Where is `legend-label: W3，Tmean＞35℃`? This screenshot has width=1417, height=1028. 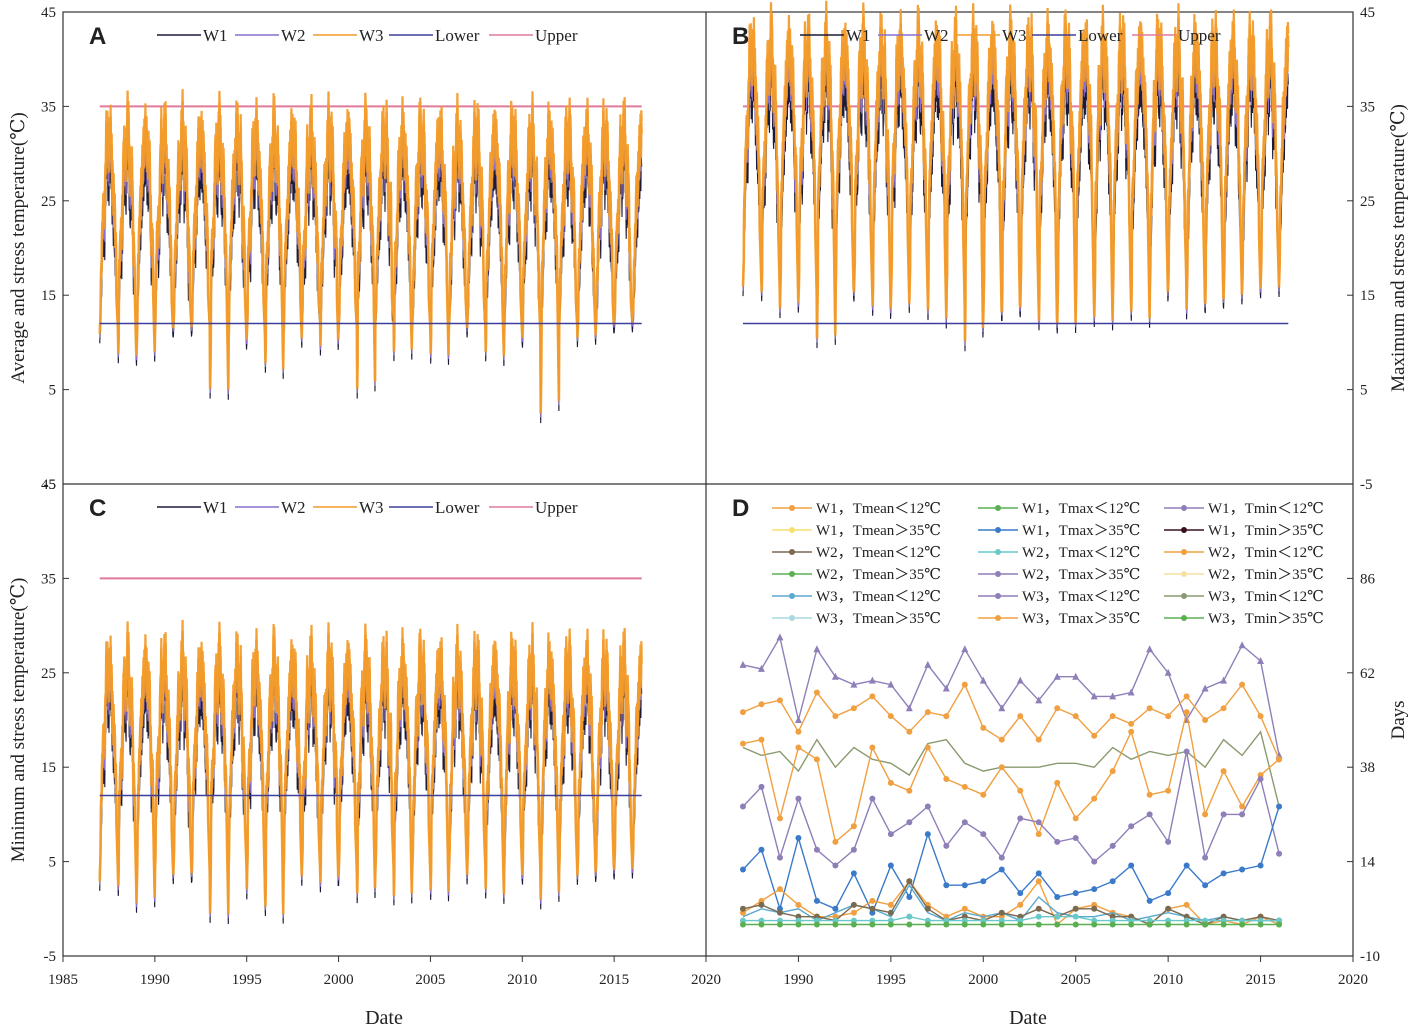
legend-label: W3，Tmean＞35℃ is located at coordinates (878, 619).